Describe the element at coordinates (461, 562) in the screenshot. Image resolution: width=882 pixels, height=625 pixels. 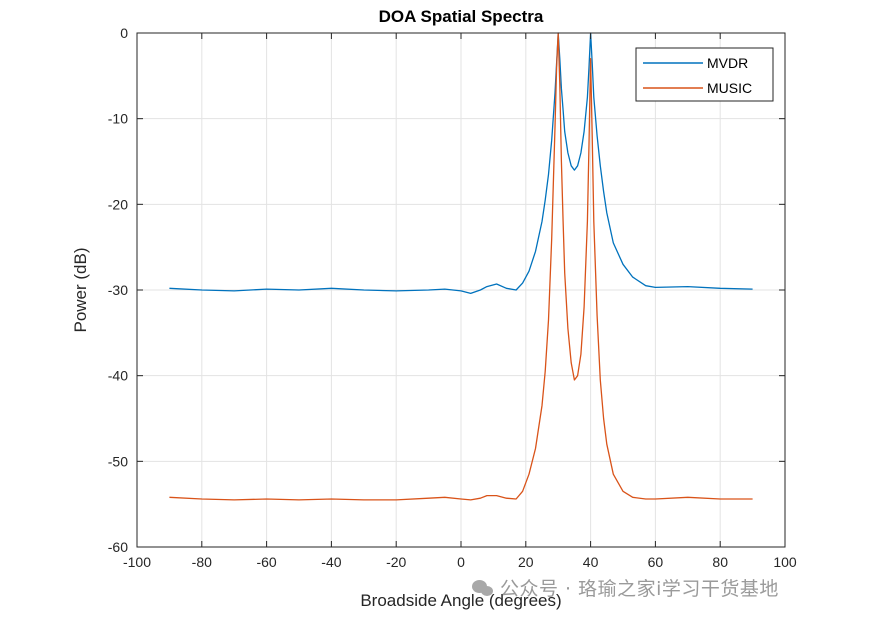
I see `x-tick-label: 0` at that location.